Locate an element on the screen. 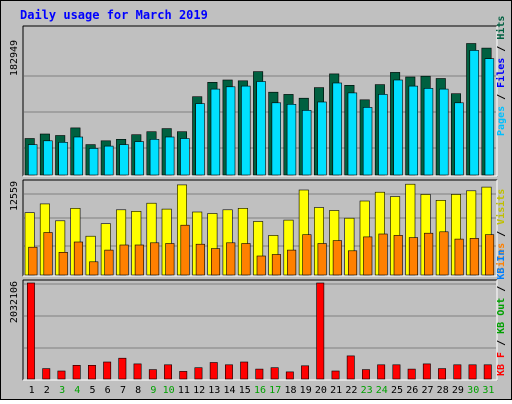 The image size is (512, 404). panel-2-legend: Sites / Visits is located at coordinates (501, 231).